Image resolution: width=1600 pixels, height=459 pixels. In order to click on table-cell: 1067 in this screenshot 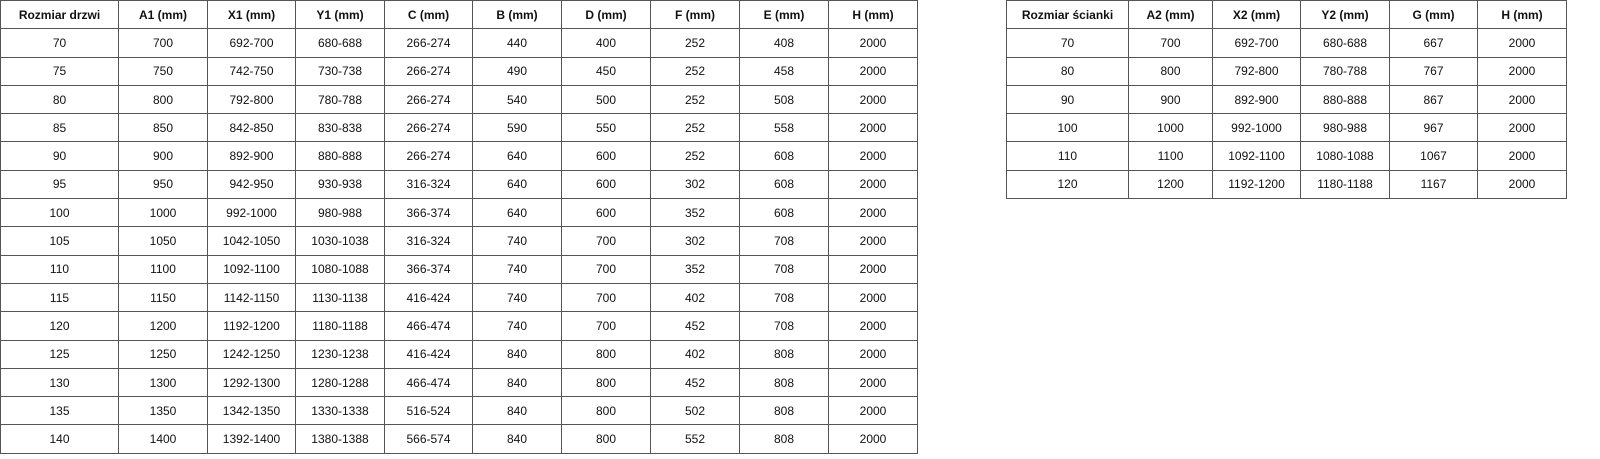, I will do `click(1433, 156)`.